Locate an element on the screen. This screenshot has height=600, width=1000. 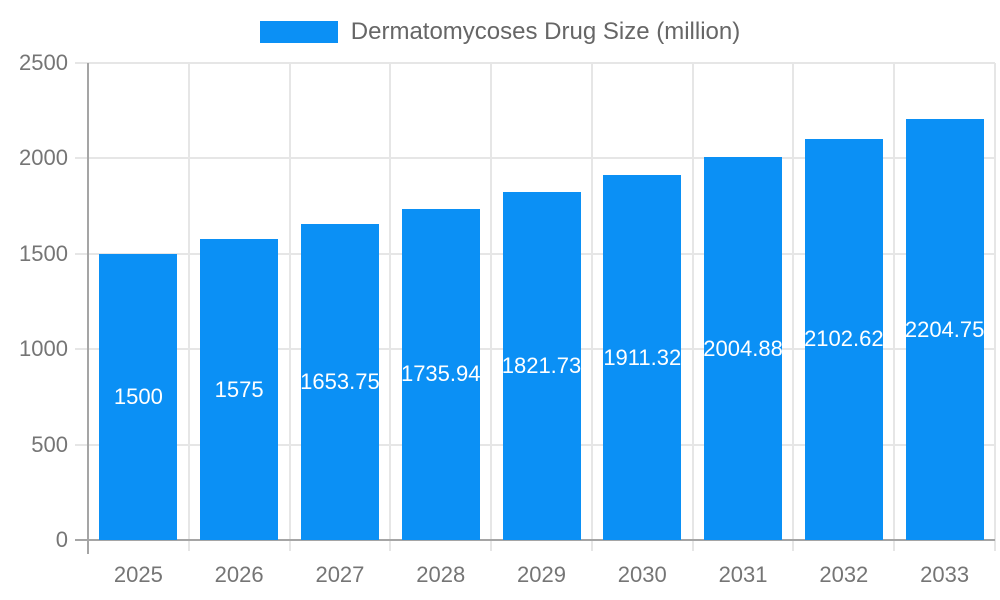
bar-value-label: 1735.94 is located at coordinates (440, 374).